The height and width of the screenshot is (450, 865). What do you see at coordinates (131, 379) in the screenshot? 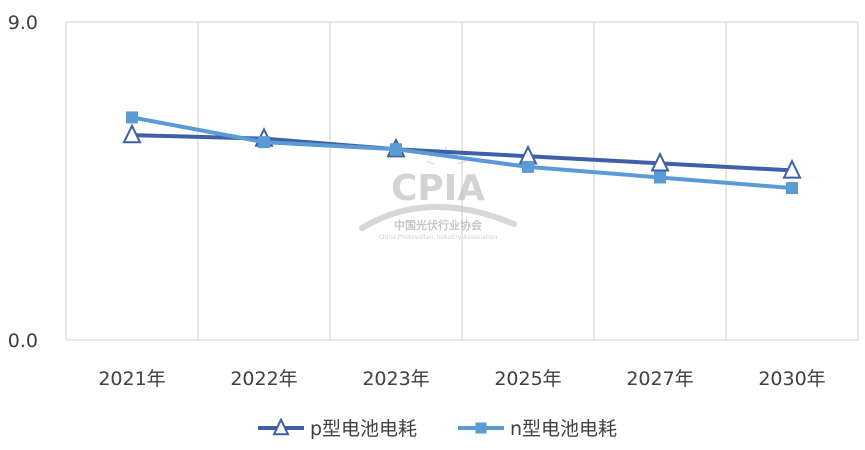
I see `x-tick-label: 2021年` at bounding box center [131, 379].